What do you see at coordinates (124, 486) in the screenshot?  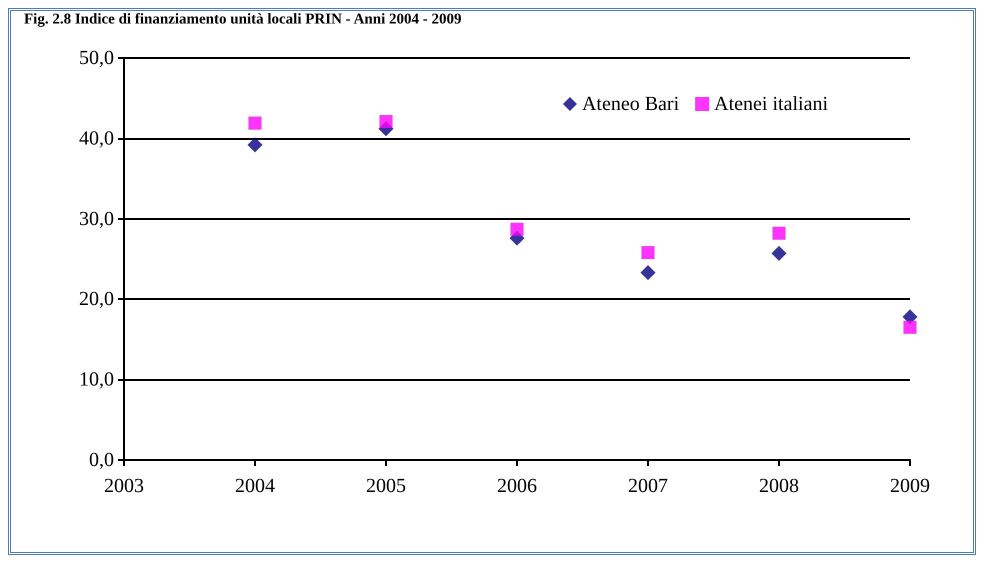 I see `x-tick-label: 2003` at bounding box center [124, 486].